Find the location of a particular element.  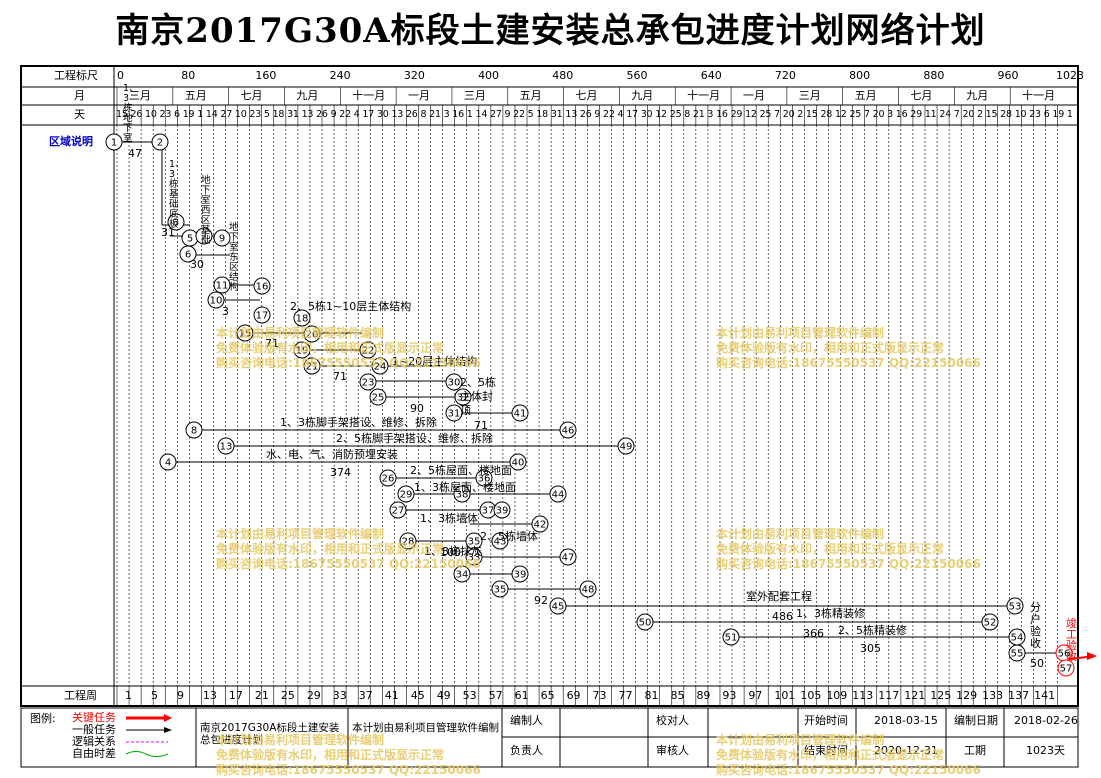

node-label: 23 is located at coordinates (368, 383).